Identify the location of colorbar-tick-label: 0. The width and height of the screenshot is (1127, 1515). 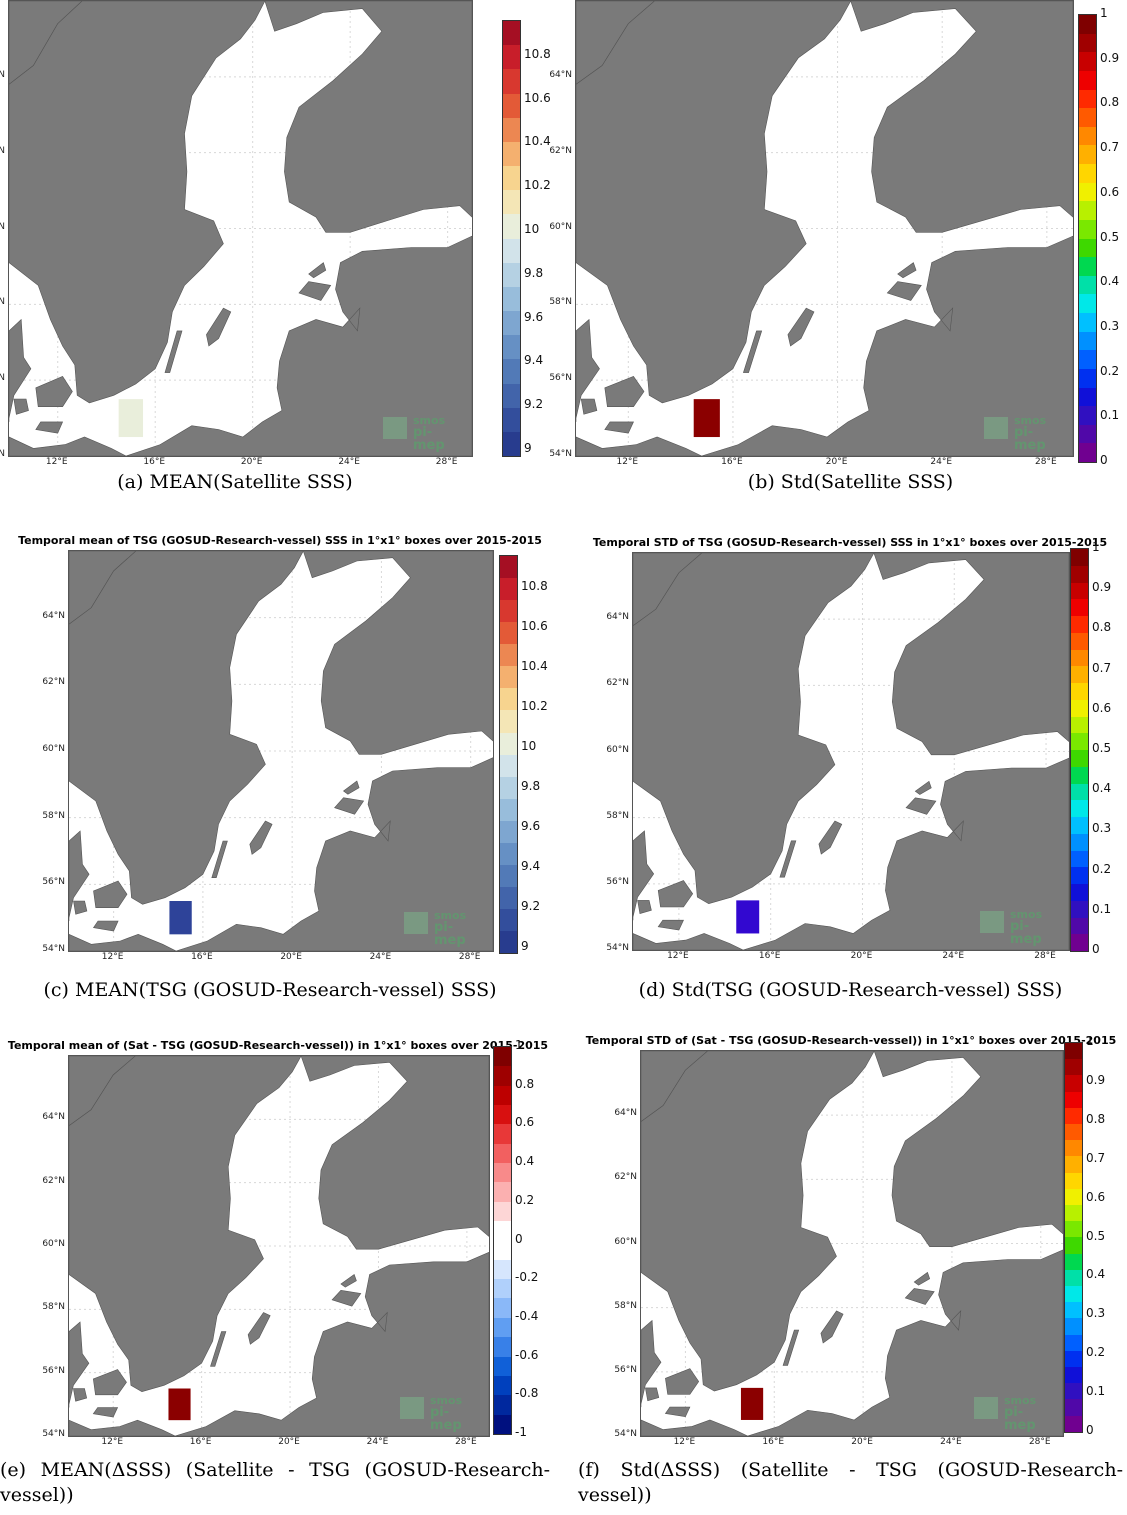
(1096, 949).